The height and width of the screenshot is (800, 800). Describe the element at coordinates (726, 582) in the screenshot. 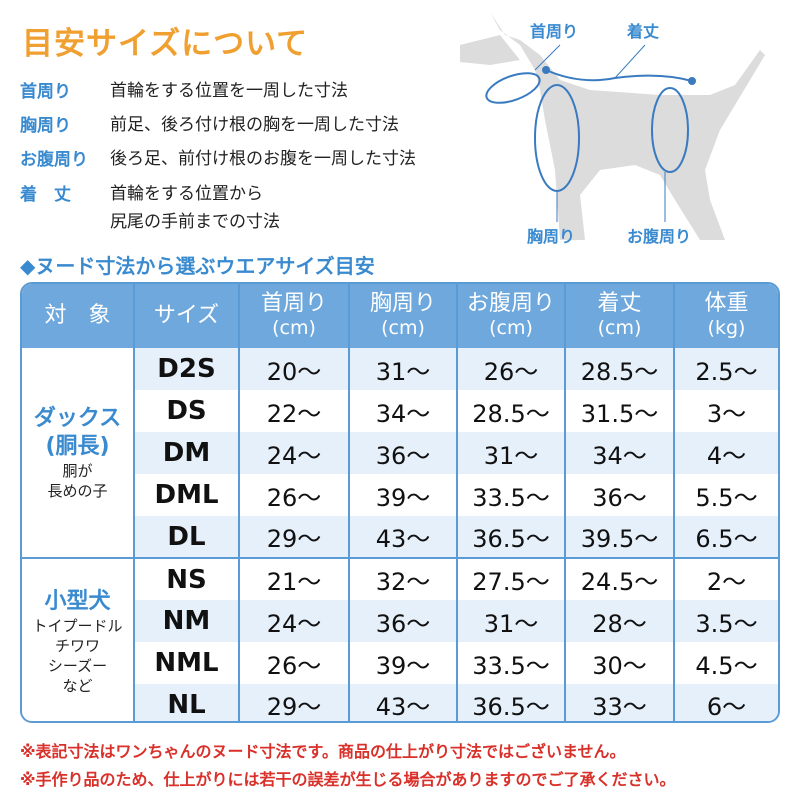

I see `value-cell: 2〜` at that location.